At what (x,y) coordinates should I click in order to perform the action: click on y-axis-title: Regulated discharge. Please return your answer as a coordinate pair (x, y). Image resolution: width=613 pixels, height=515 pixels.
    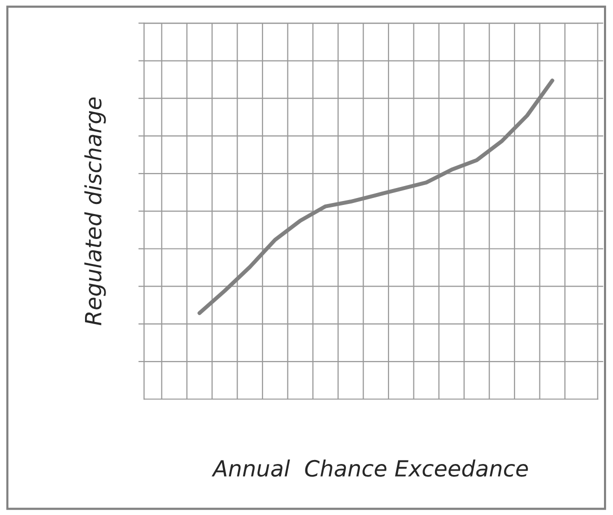
    Looking at the image, I should click on (95, 211).